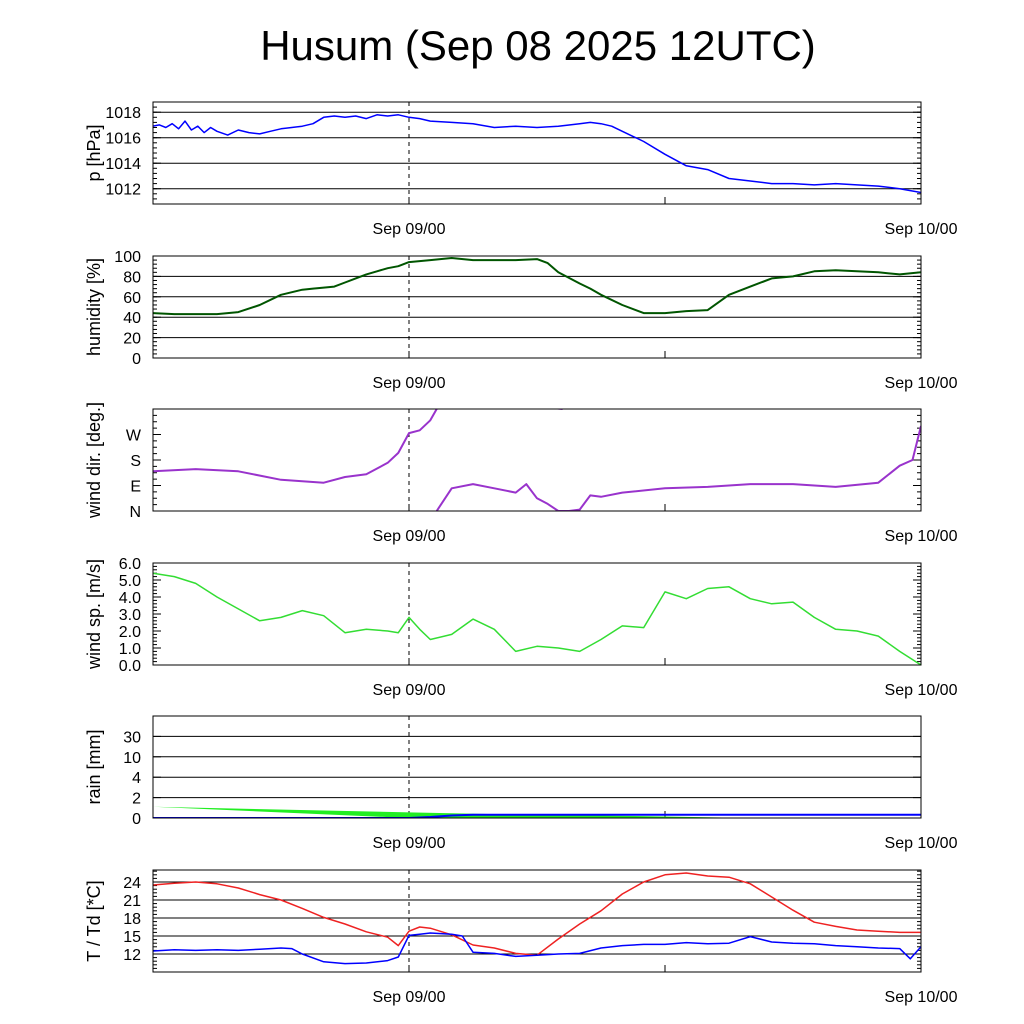  What do you see at coordinates (134, 436) in the screenshot?
I see `y-tick-label: W` at bounding box center [134, 436].